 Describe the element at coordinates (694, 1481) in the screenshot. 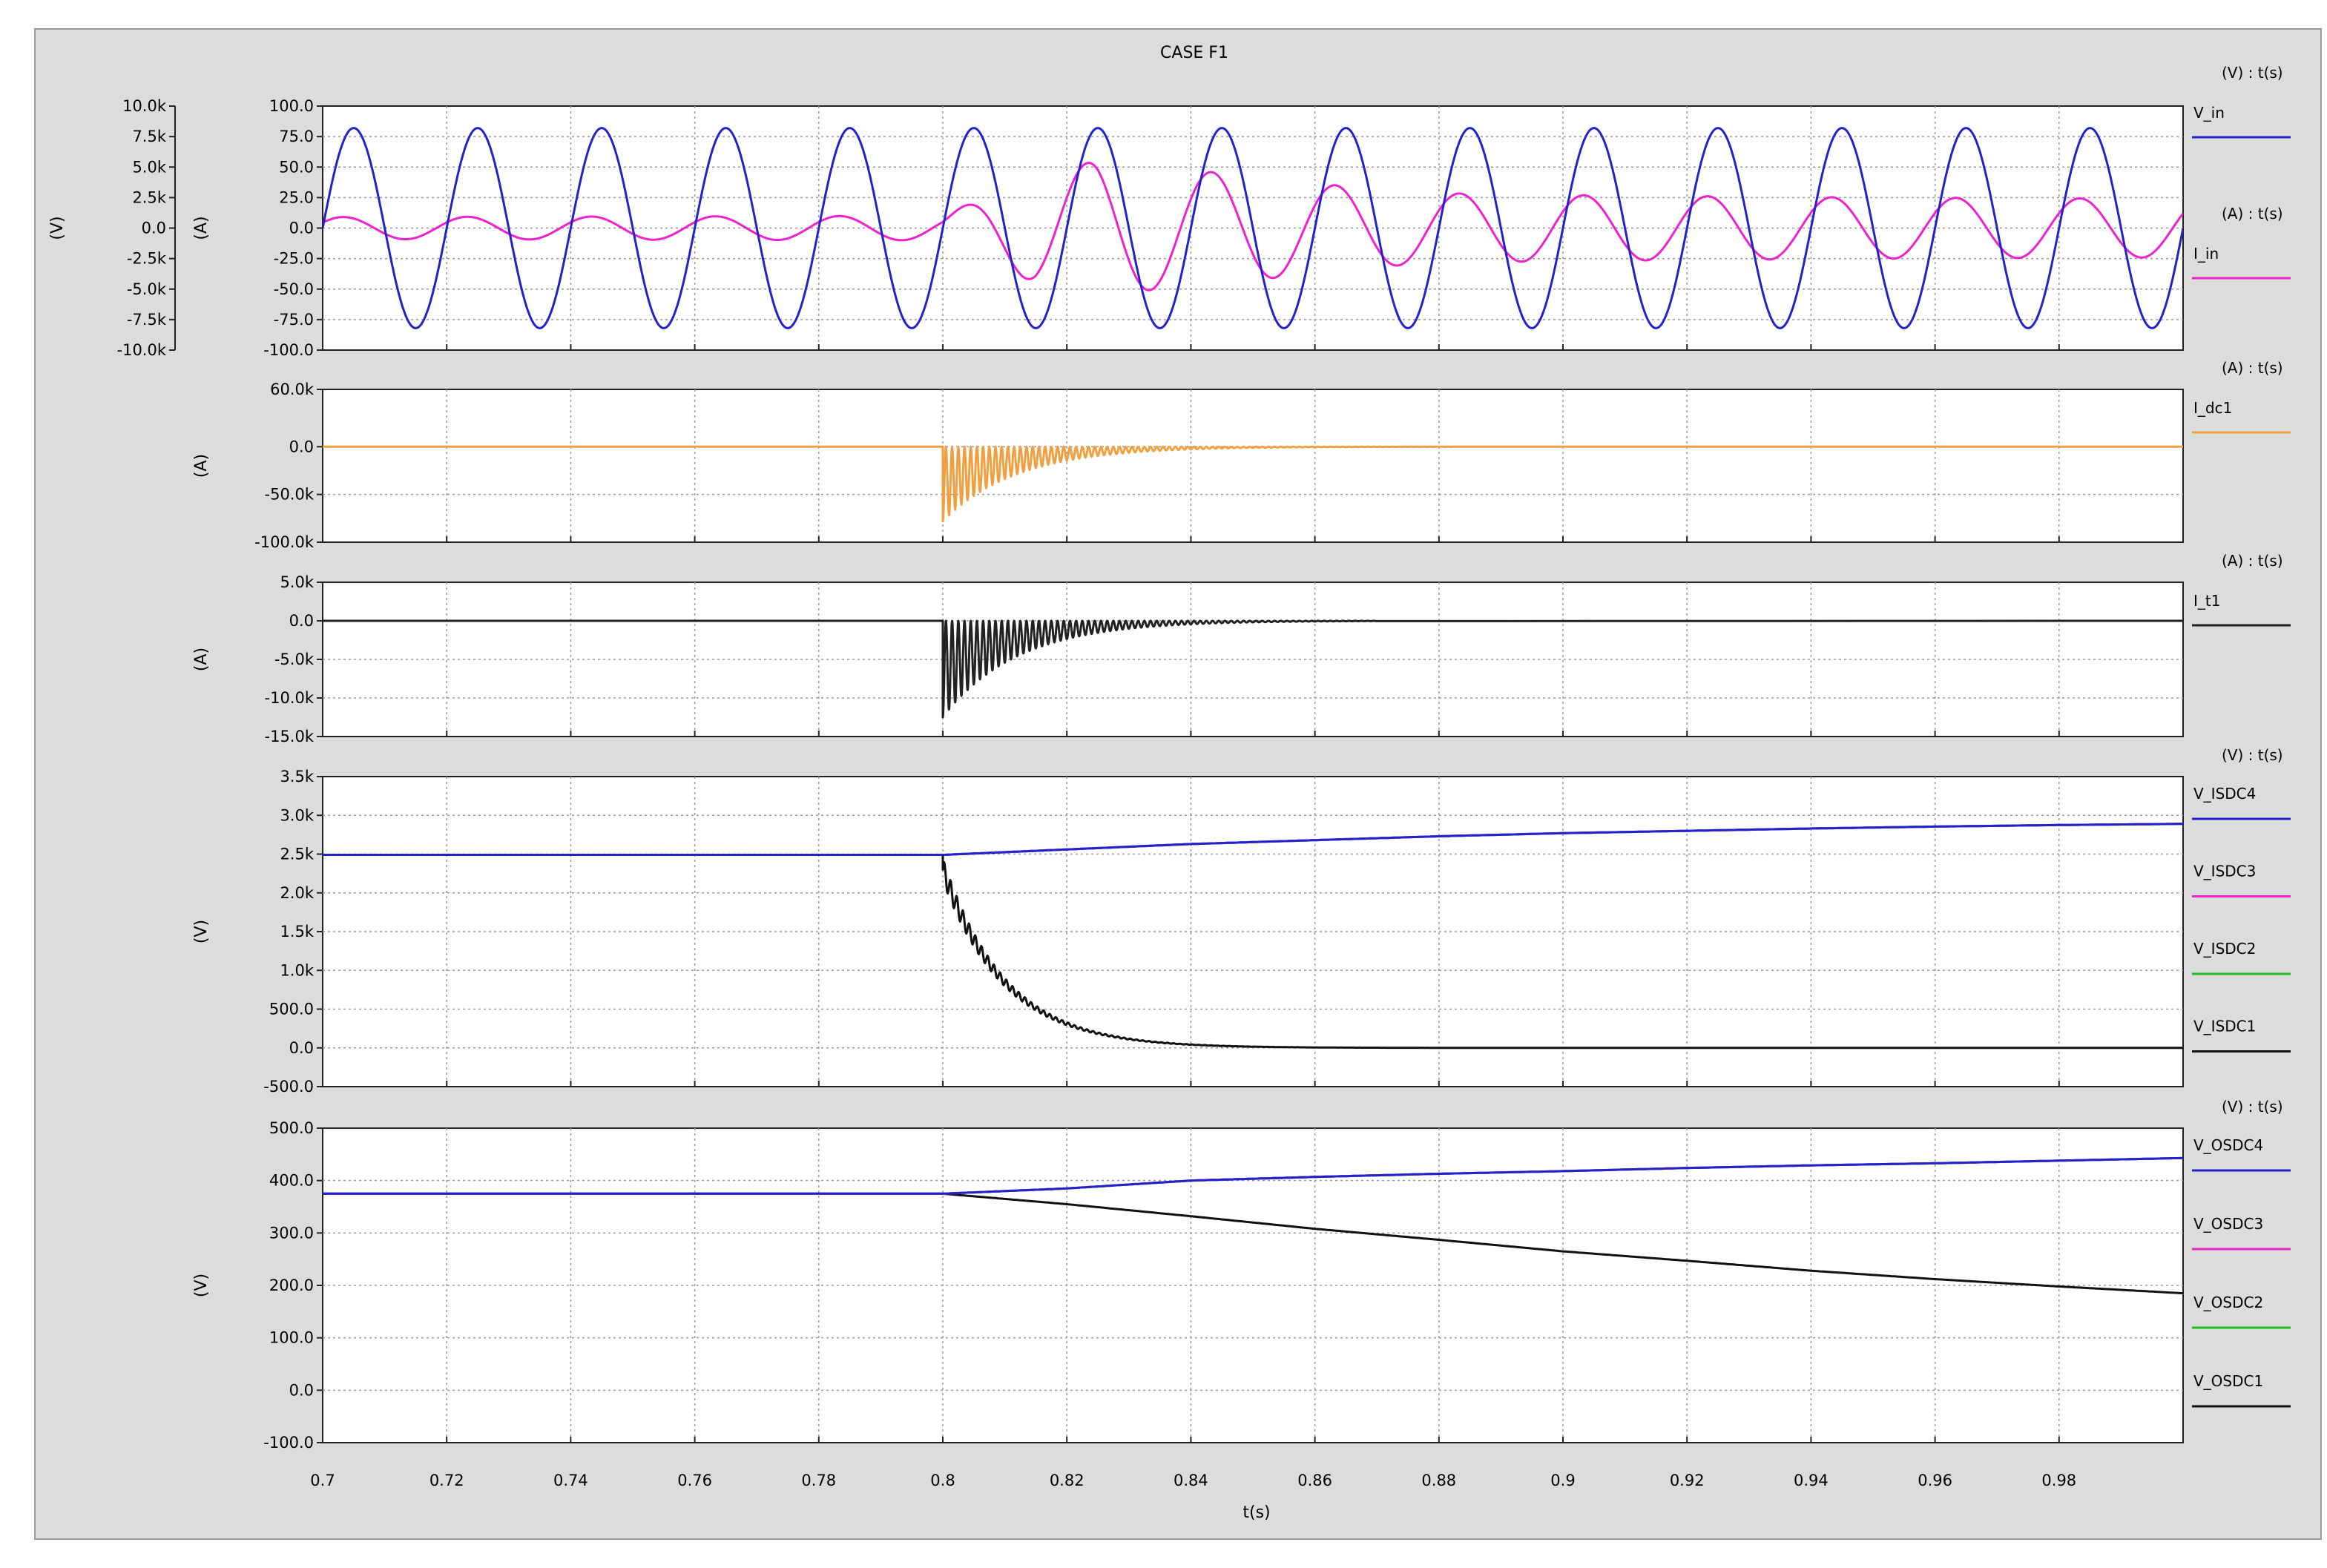

I see `x-tick-label: 0.76` at that location.